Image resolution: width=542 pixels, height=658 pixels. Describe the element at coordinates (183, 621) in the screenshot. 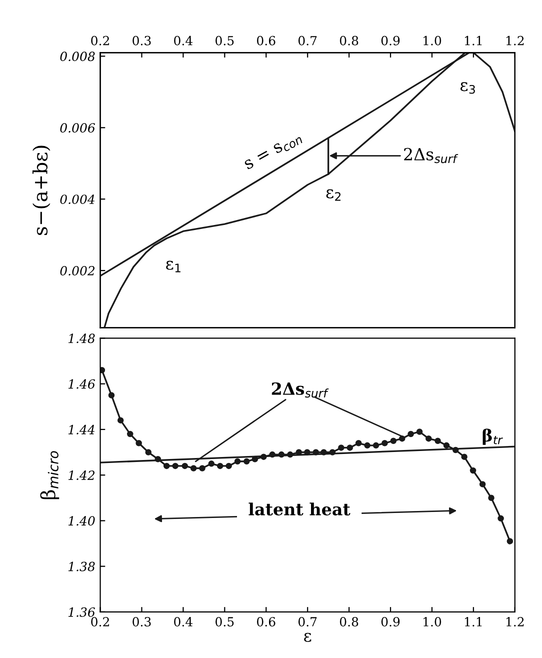

I see `x-tick-label: 0.4` at that location.